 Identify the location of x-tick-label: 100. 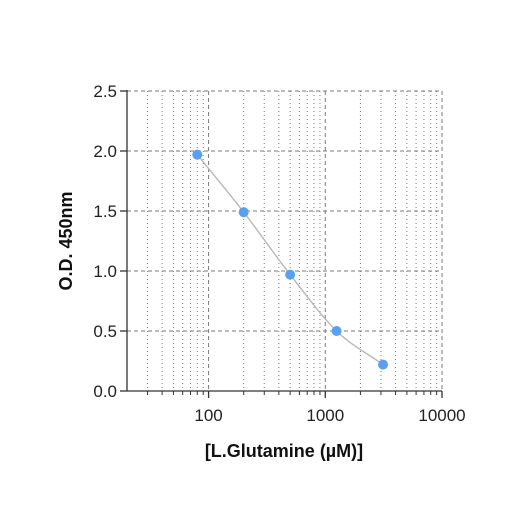
(208, 415).